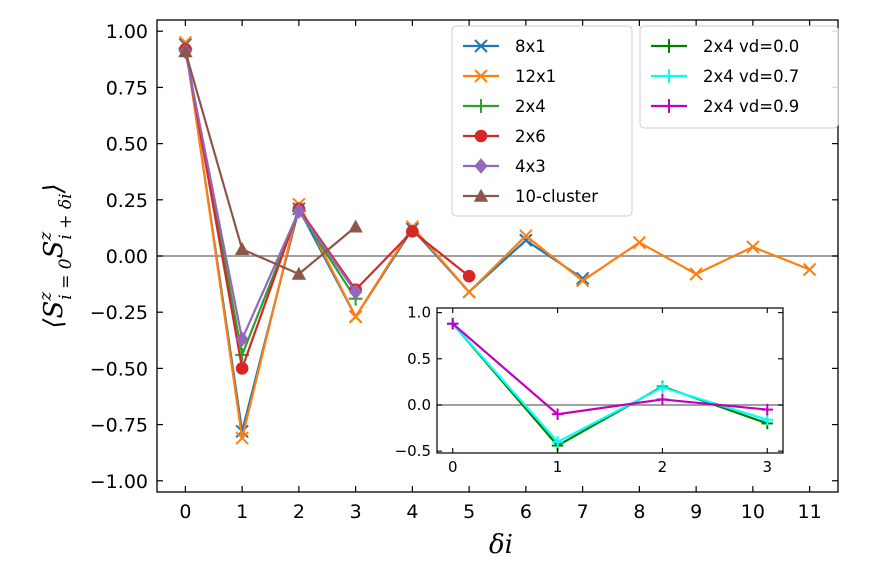 Image resolution: width=872 pixels, height=581 pixels. I want to click on y-label-open: ⟨, so click(54, 323).